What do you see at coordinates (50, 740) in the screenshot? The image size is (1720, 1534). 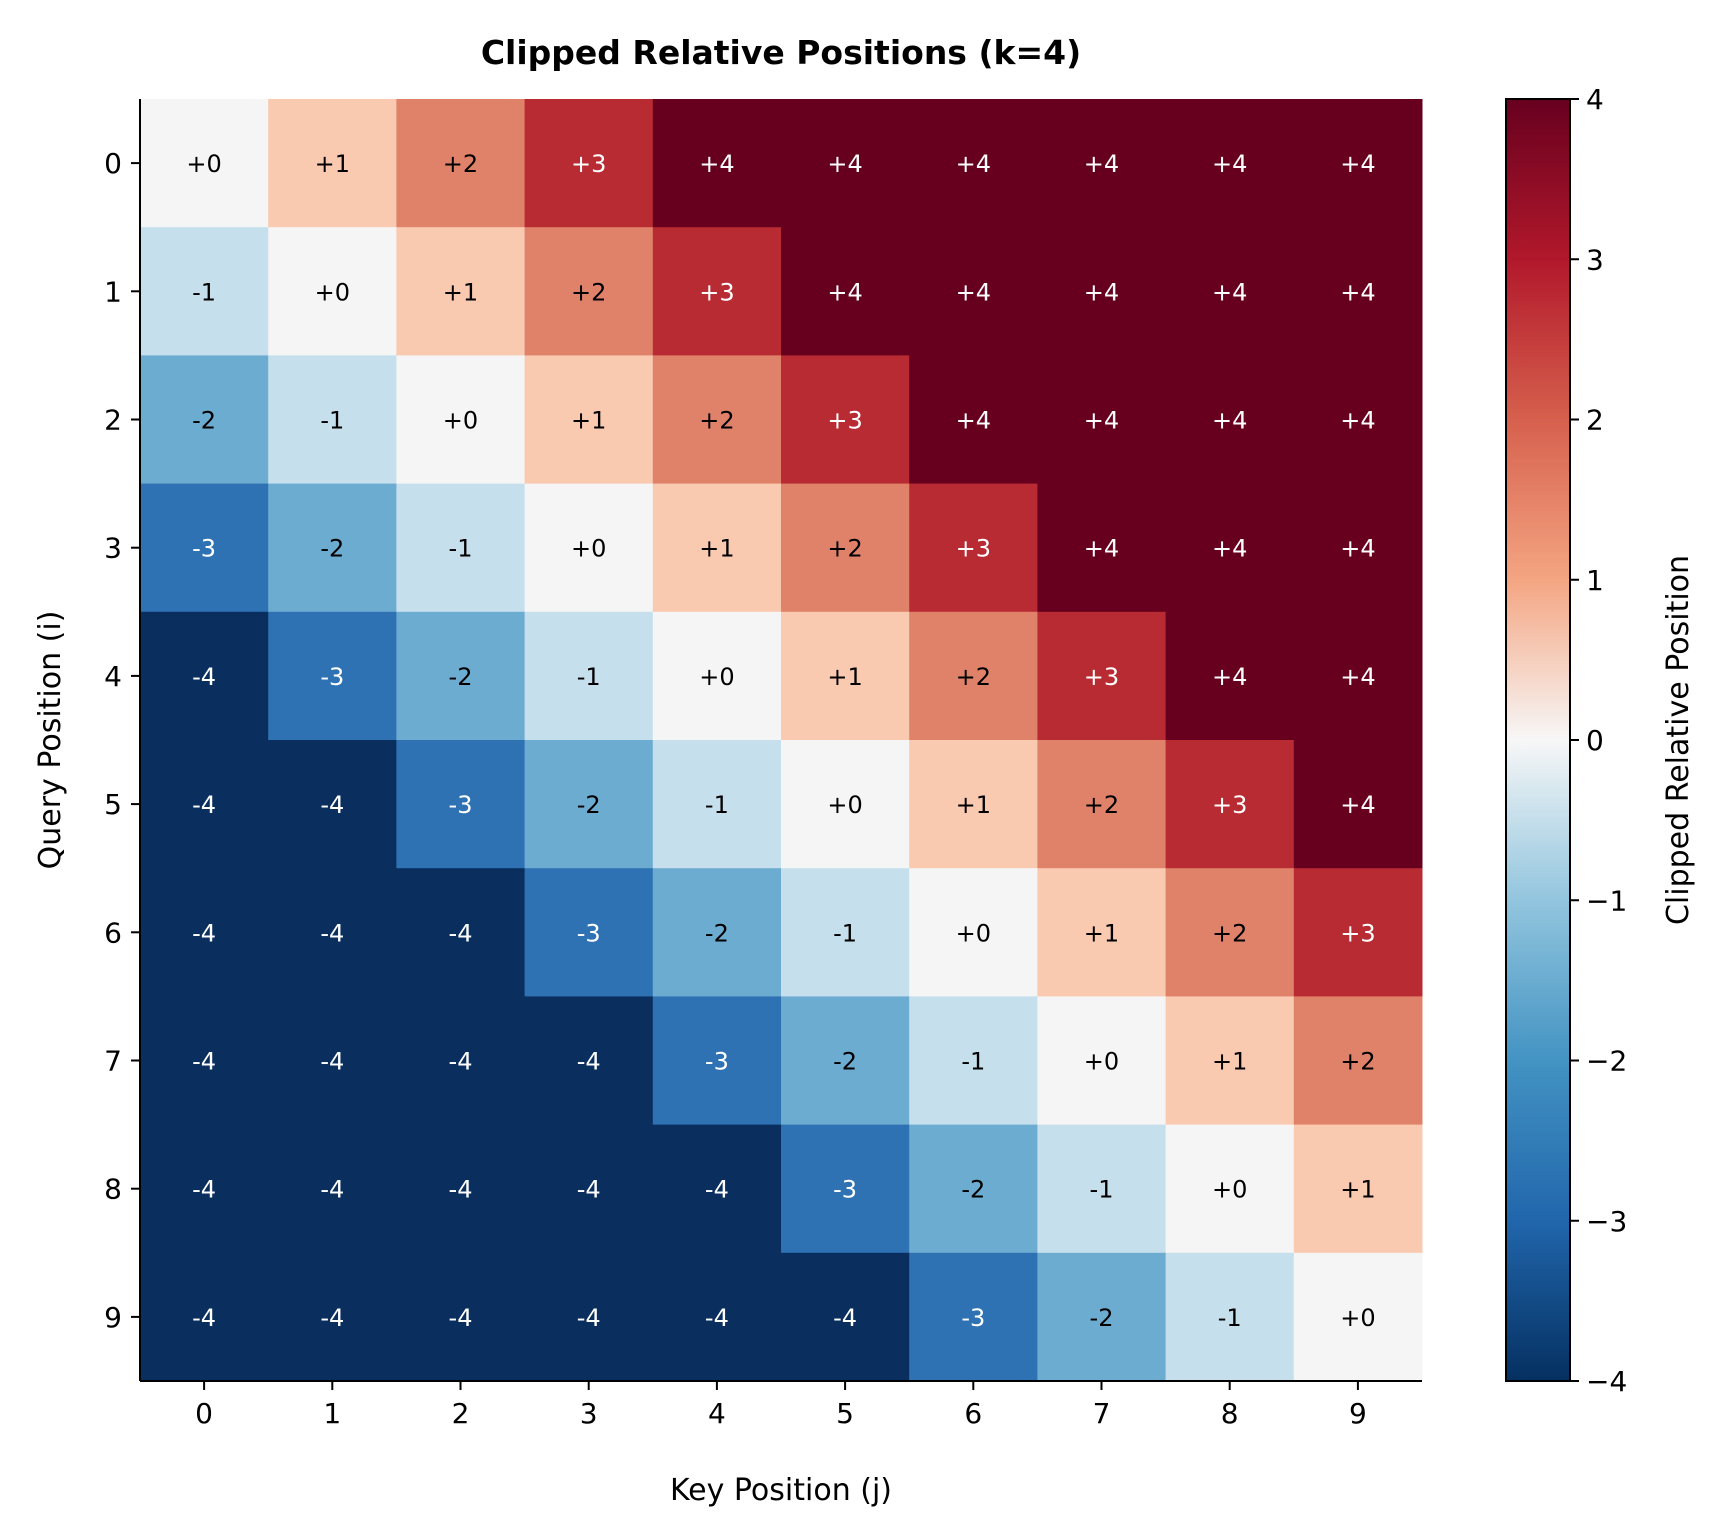 I see `y-axis-label: Query Position (i)` at bounding box center [50, 740].